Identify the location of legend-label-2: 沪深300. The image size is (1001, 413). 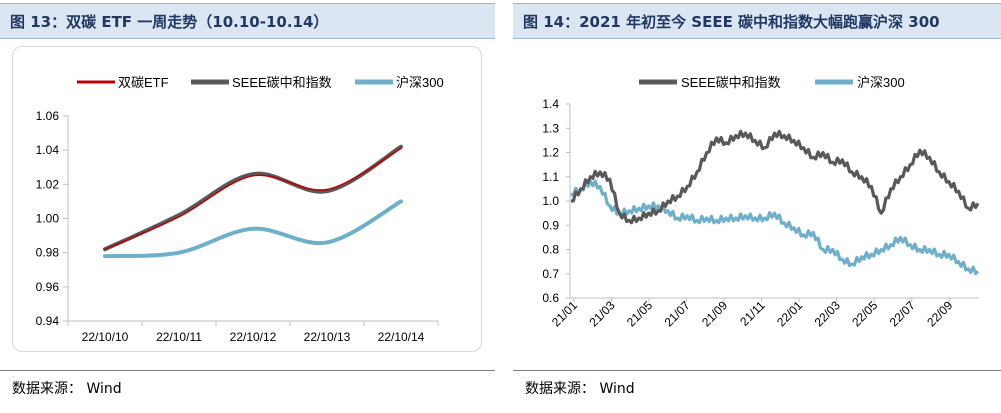
(881, 82).